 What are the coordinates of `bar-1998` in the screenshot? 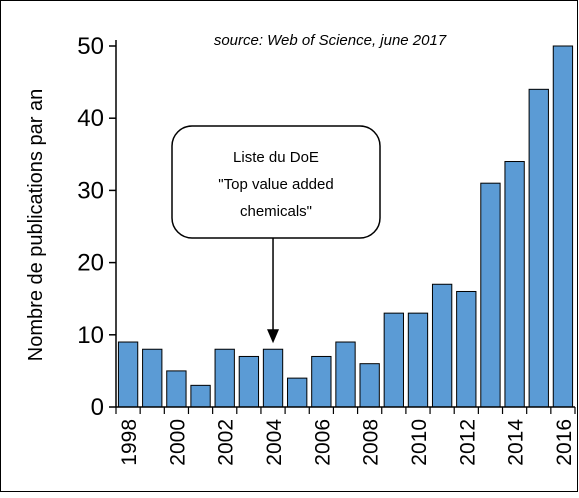 It's located at (128, 374).